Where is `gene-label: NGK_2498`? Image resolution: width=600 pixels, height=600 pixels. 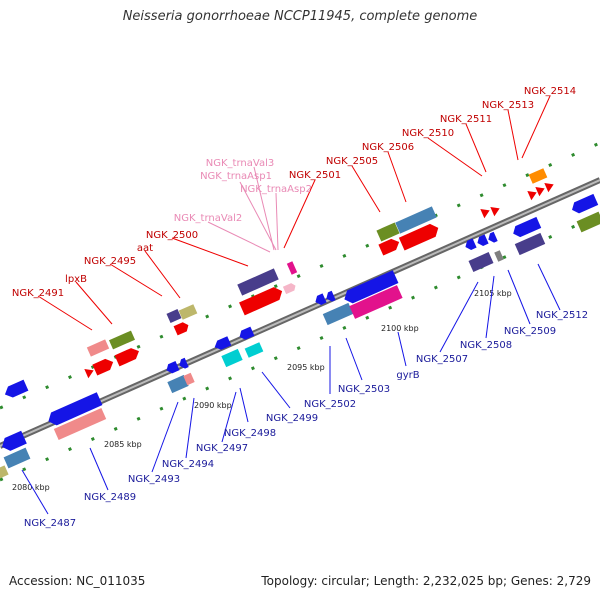 gene-label: NGK_2498 is located at coordinates (250, 433).